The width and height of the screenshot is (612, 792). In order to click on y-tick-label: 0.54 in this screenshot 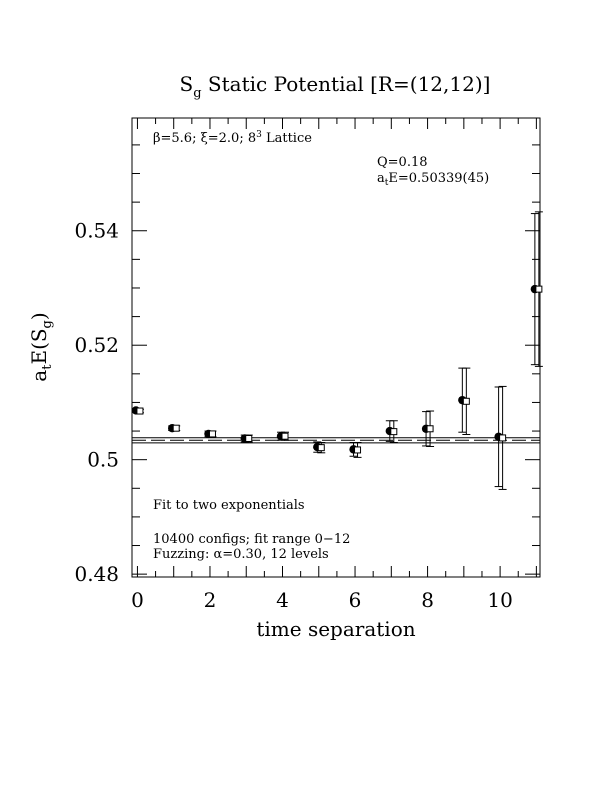, I will do `click(96, 231)`.